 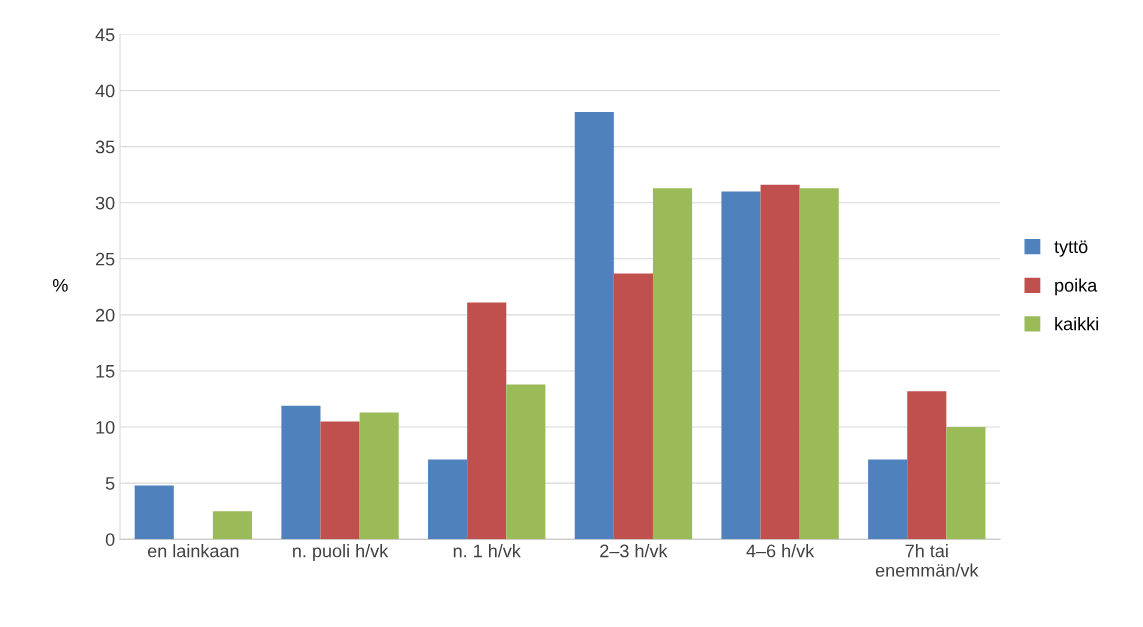 What do you see at coordinates (927, 560) in the screenshot?
I see `x-tick-label: 7h tai enemmän/vk` at bounding box center [927, 560].